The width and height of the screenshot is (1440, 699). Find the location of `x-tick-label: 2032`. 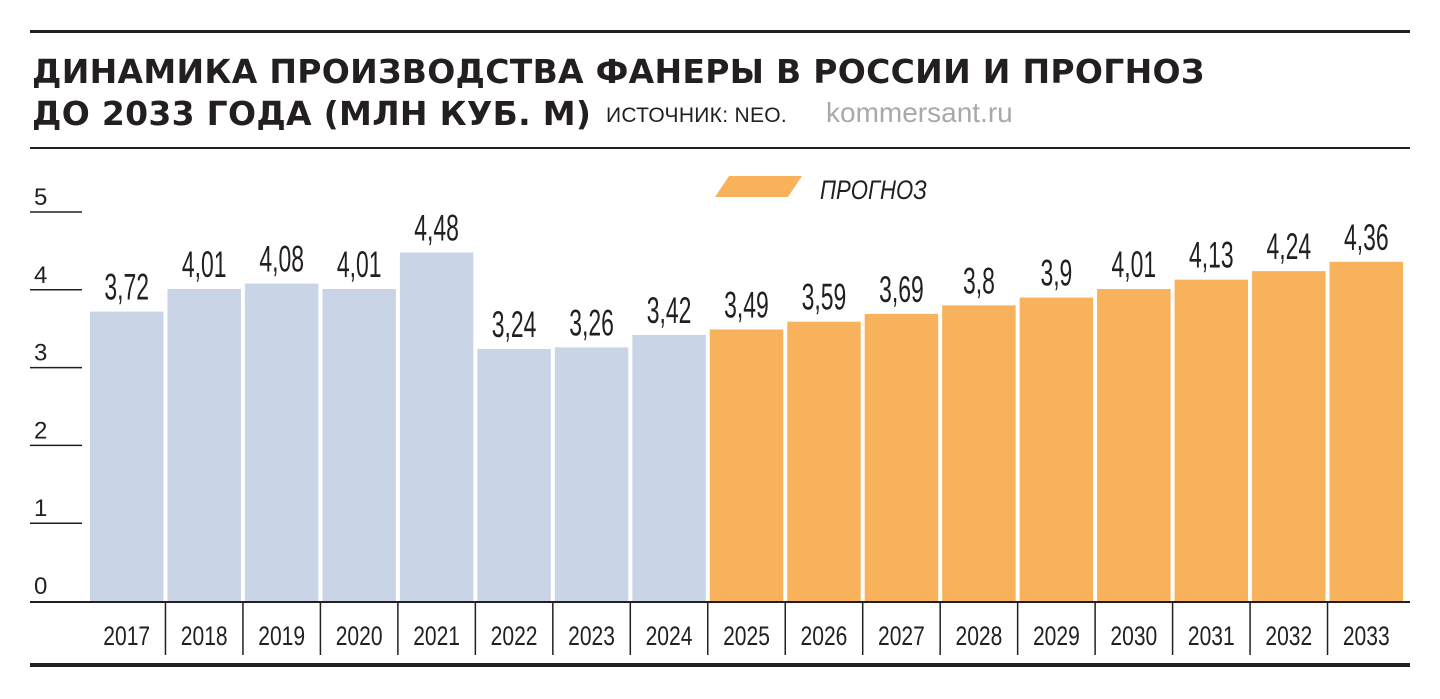

x-tick-label: 2032 is located at coordinates (1288, 637).